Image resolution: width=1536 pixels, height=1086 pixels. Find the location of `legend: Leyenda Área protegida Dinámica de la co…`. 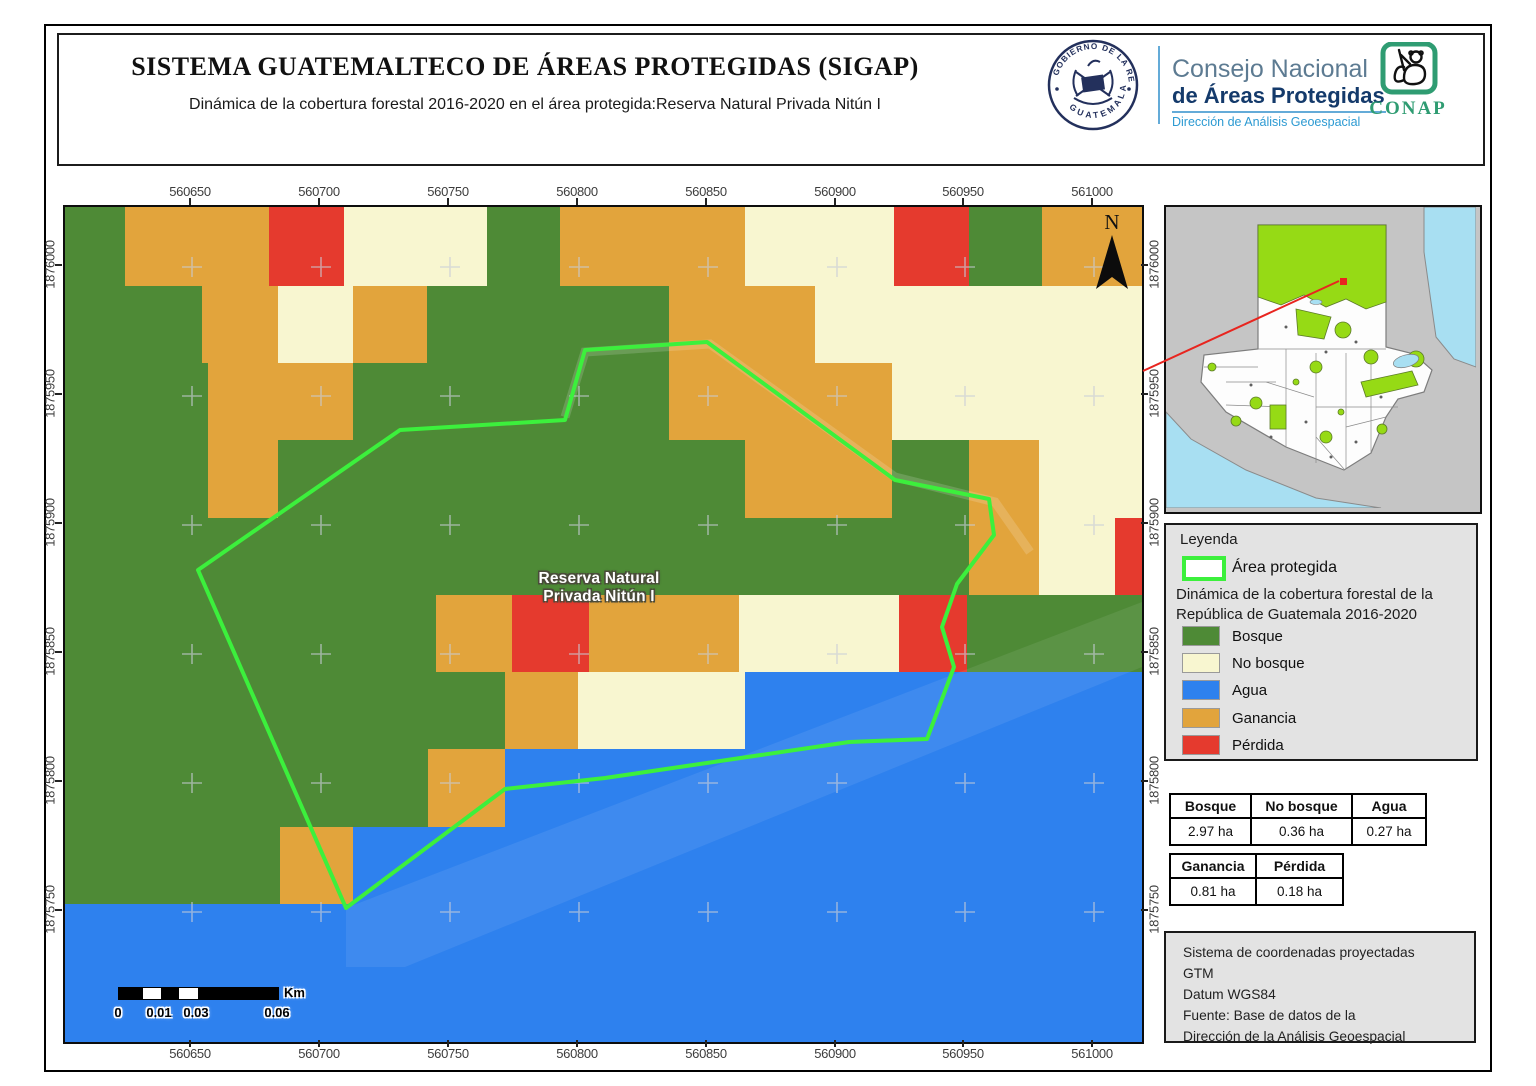

legend: Leyenda Área protegida Dinámica de la co… is located at coordinates (1321, 642).